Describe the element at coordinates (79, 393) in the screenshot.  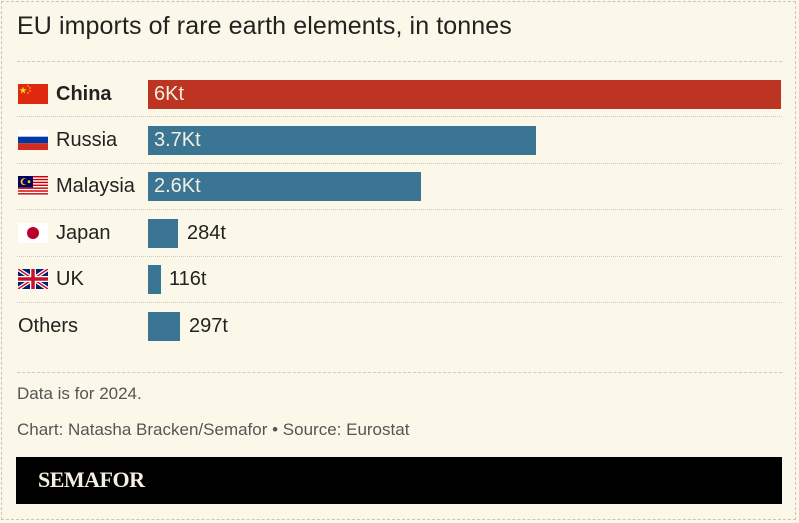
I see `data-year-note: Data is for 2024.` at that location.